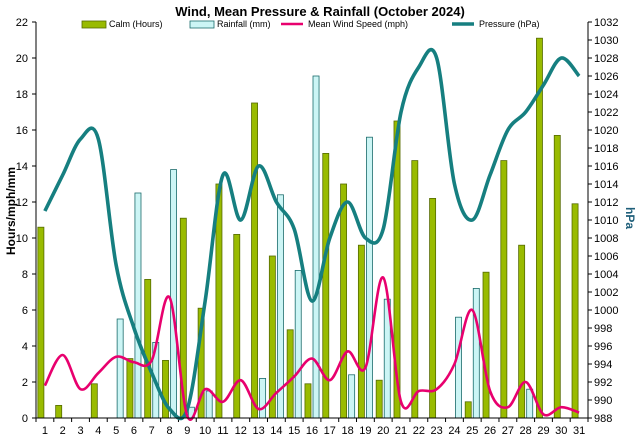 This screenshot has height=440, width=640. Describe the element at coordinates (606, 257) in the screenshot. I see `y-right-tick-label: 1006` at that location.